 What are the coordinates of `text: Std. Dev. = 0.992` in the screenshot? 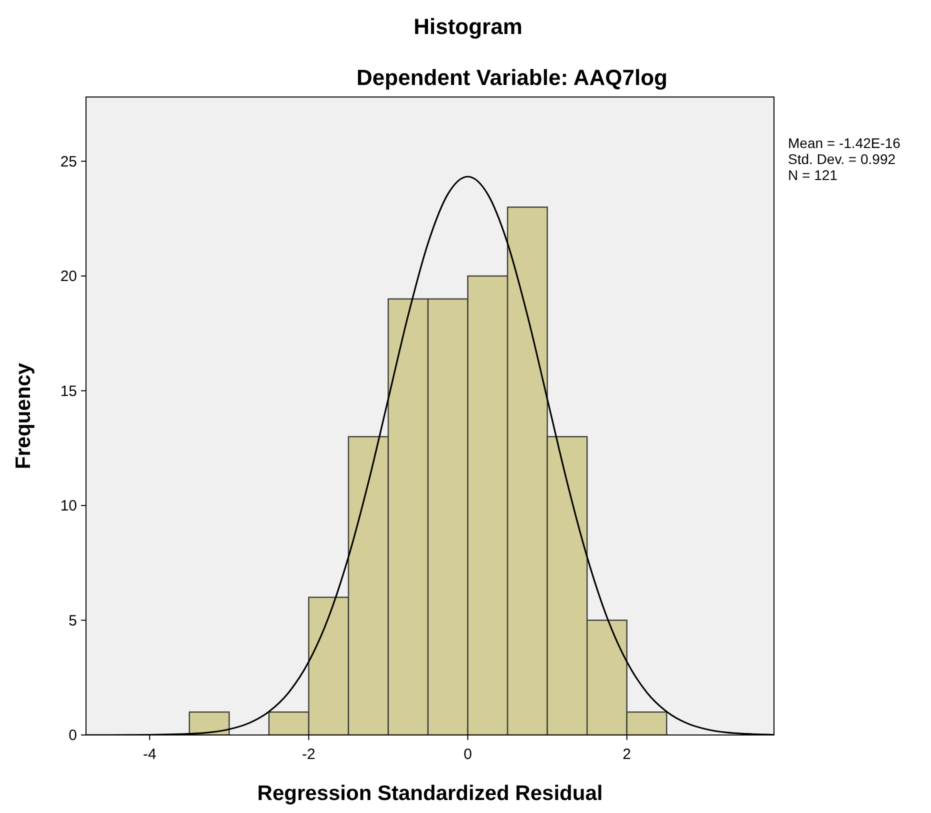 It's located at (842, 159).